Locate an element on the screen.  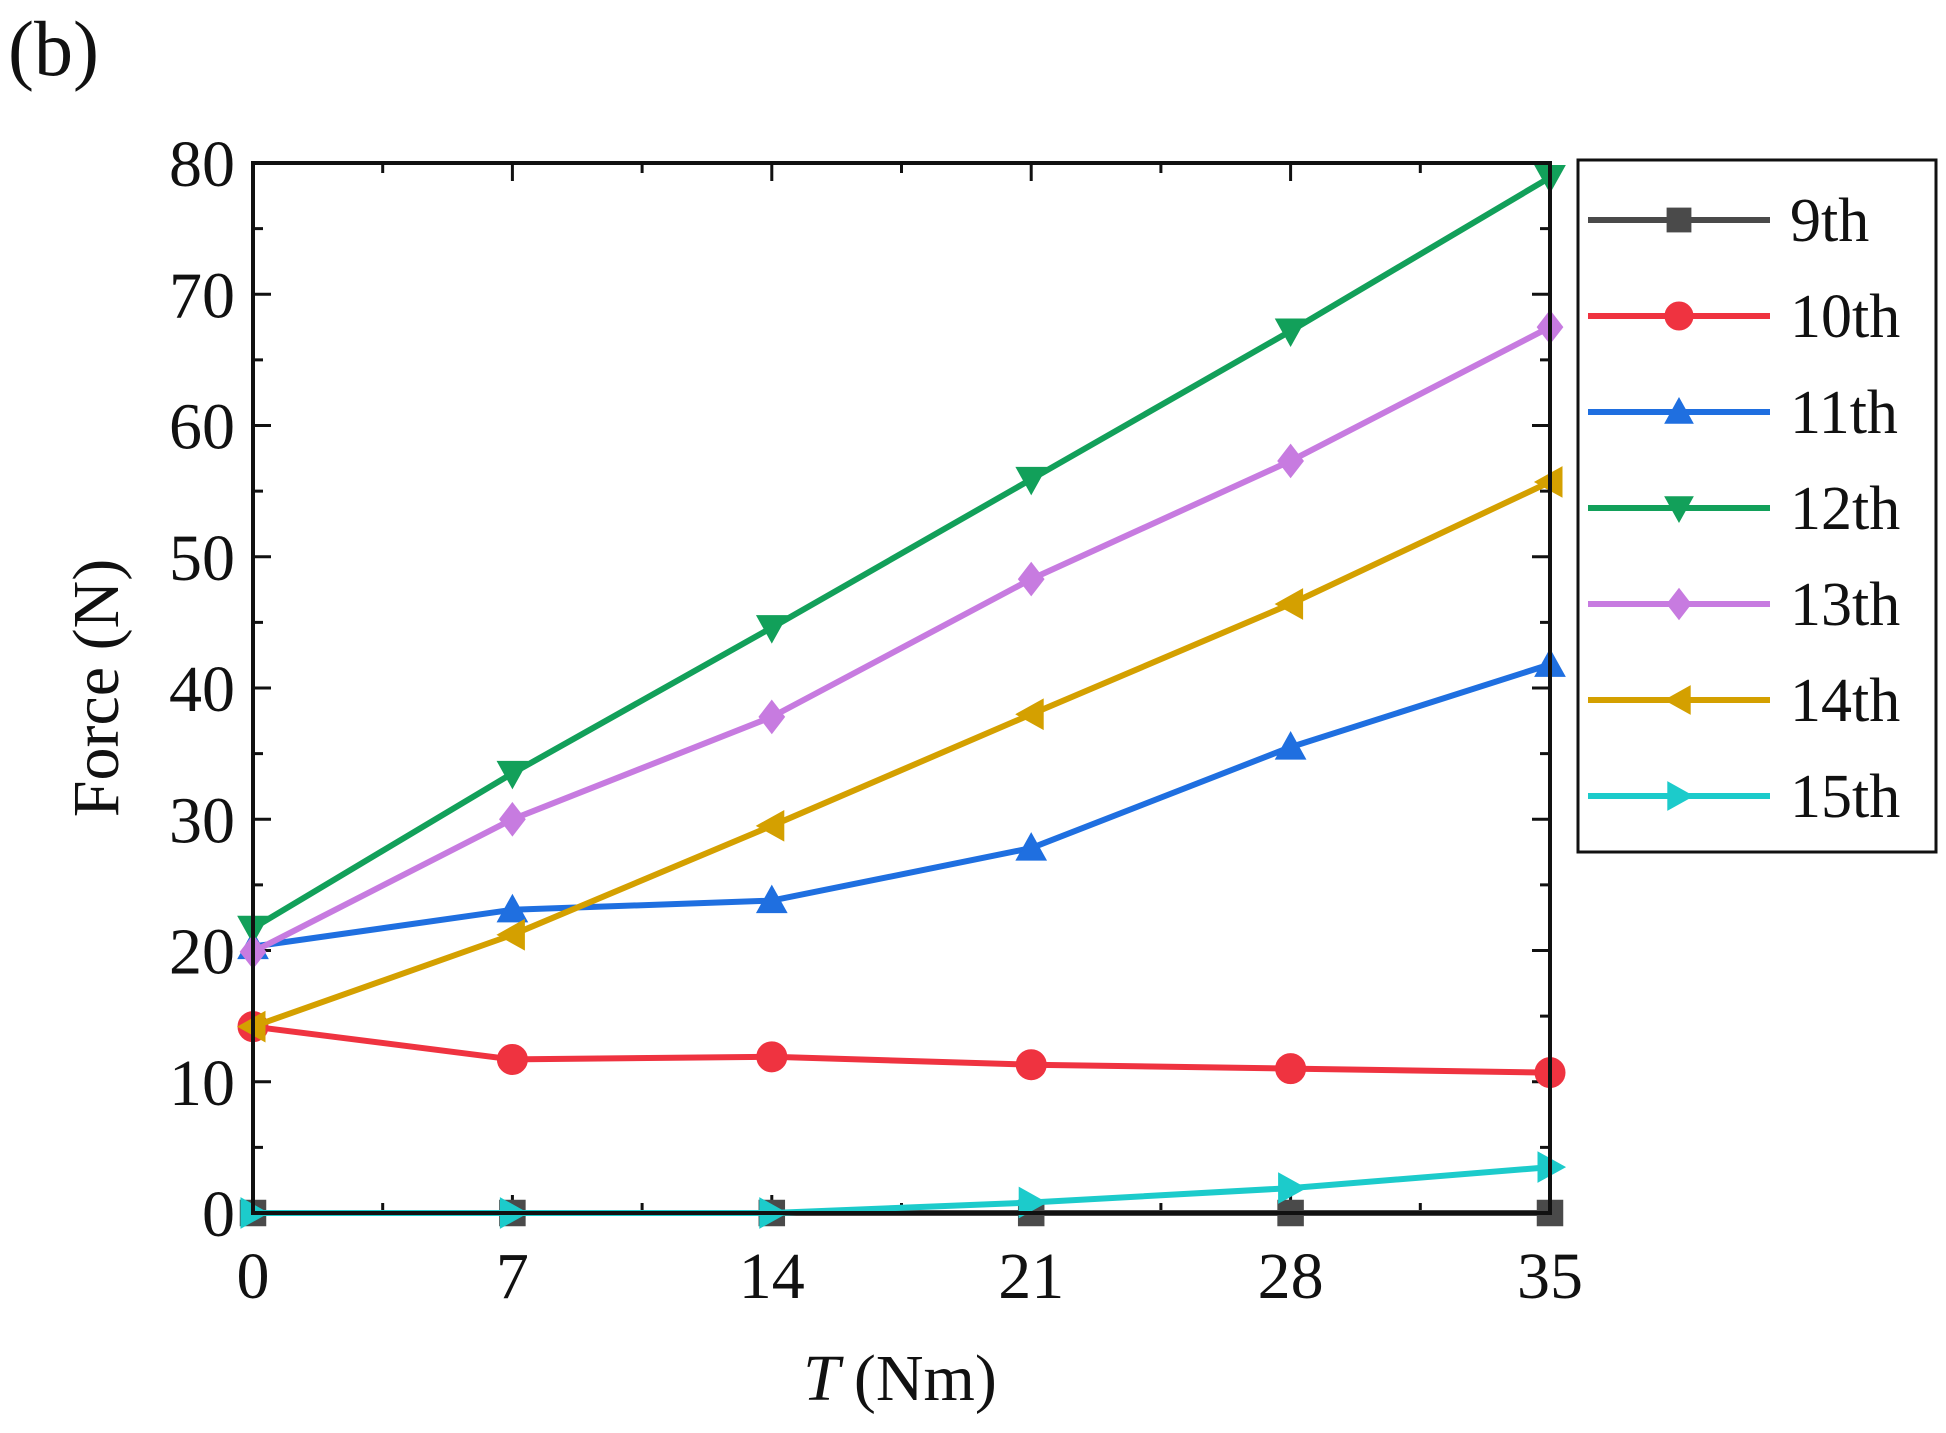
series-15th is located at coordinates (903, 1190).